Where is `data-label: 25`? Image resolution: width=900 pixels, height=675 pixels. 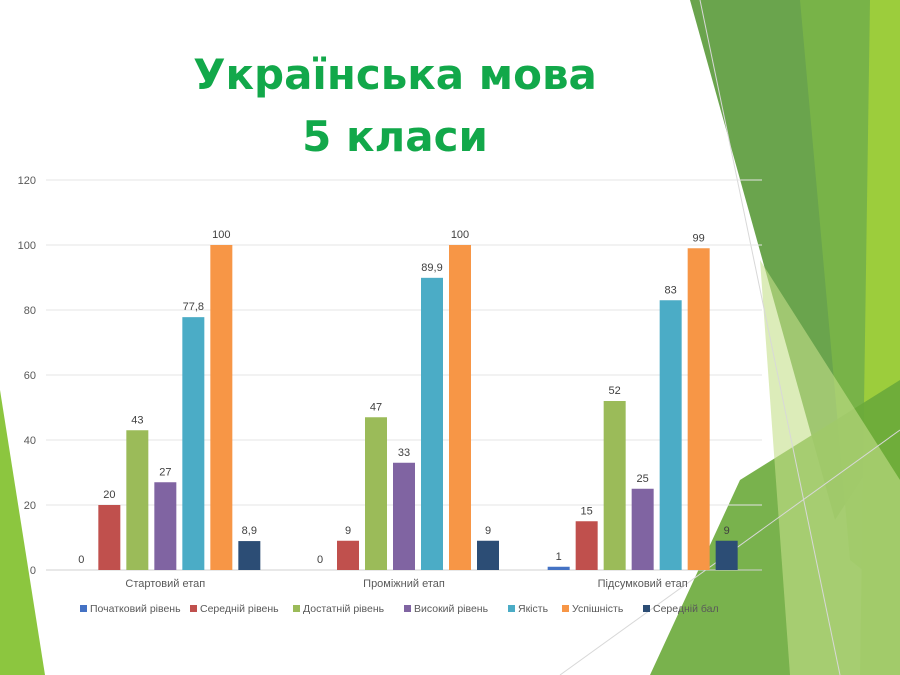 data-label: 25 is located at coordinates (643, 479).